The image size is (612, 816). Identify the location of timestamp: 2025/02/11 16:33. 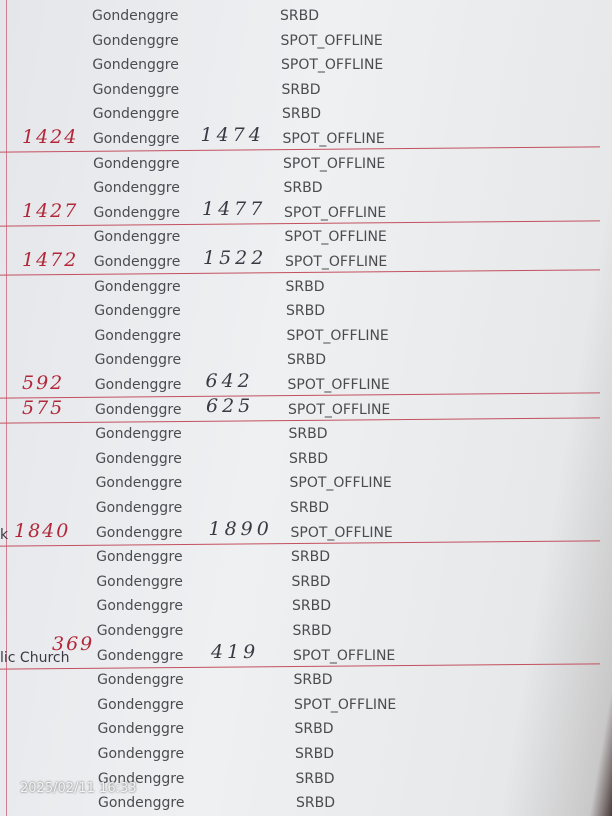
(78, 788).